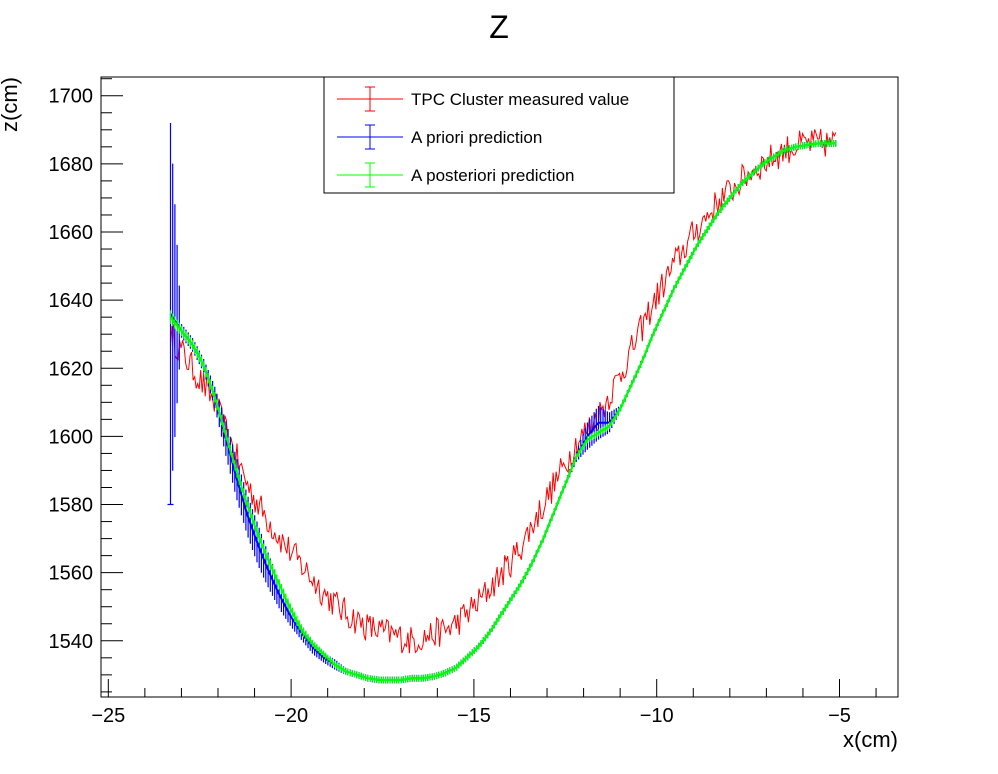 This screenshot has width=998, height=774. What do you see at coordinates (839, 716) in the screenshot?
I see `x-tick-label: −5` at bounding box center [839, 716].